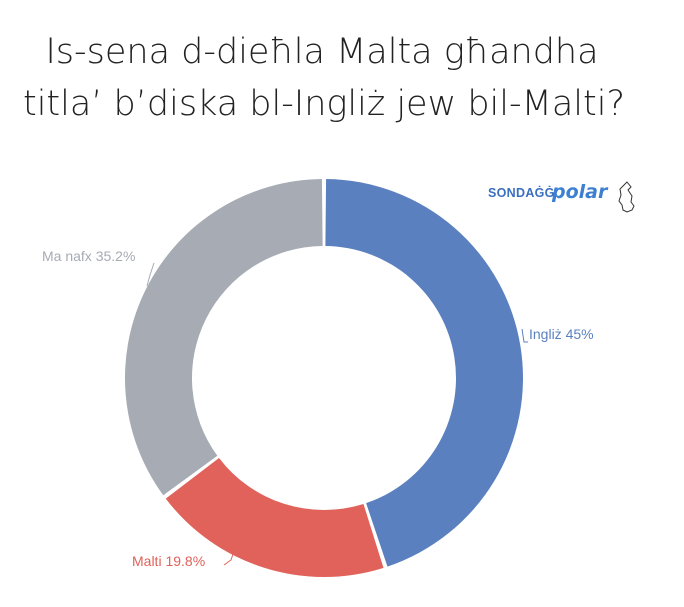 The width and height of the screenshot is (684, 607). I want to click on slice-label-ma-nafx: Ma nafx 35.2%, so click(88, 256).